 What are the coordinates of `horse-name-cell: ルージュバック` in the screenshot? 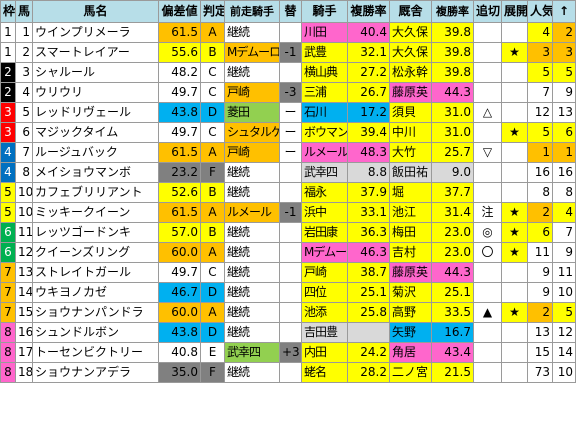 It's located at (95, 152).